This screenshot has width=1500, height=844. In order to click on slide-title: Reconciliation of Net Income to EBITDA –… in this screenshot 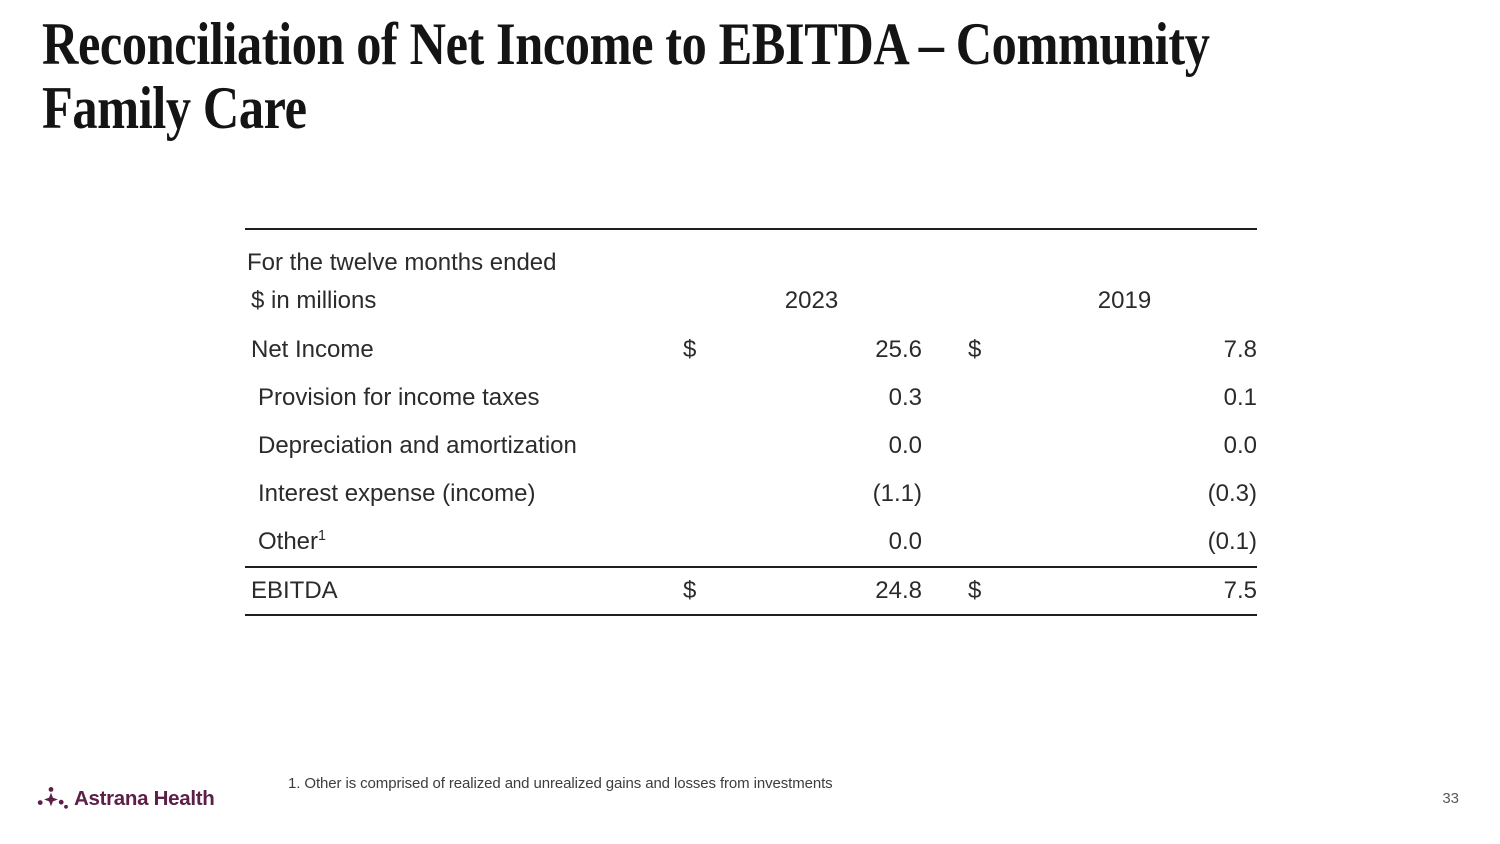, I will do `click(697, 76)`.